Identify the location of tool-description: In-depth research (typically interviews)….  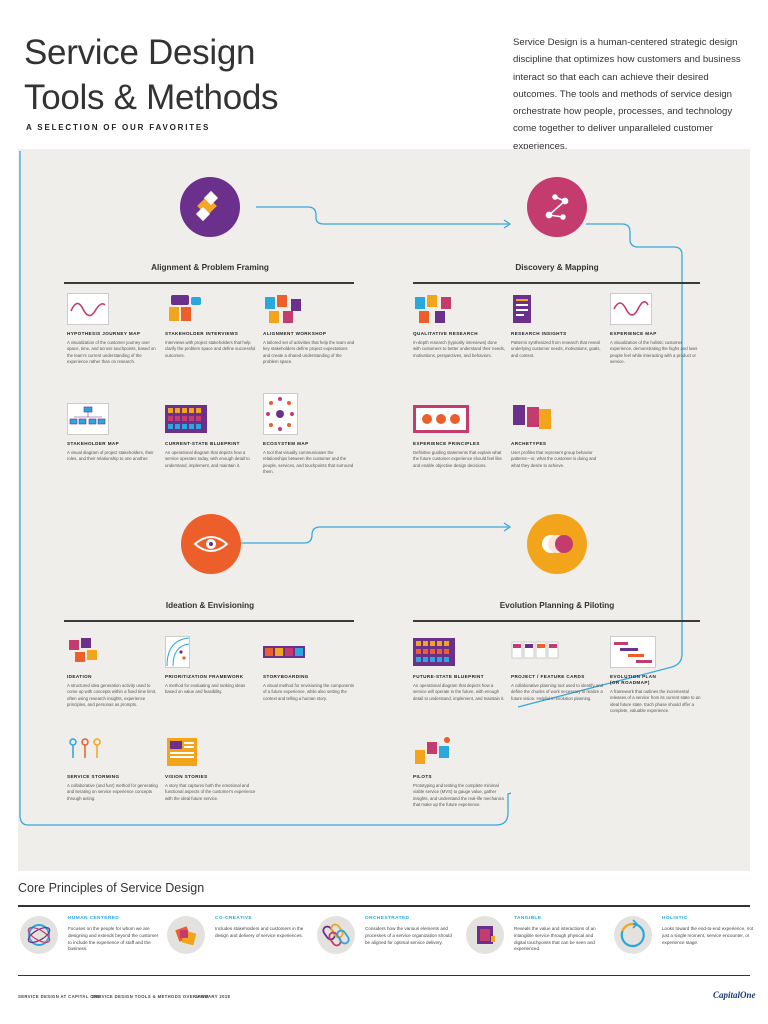
(459, 349).